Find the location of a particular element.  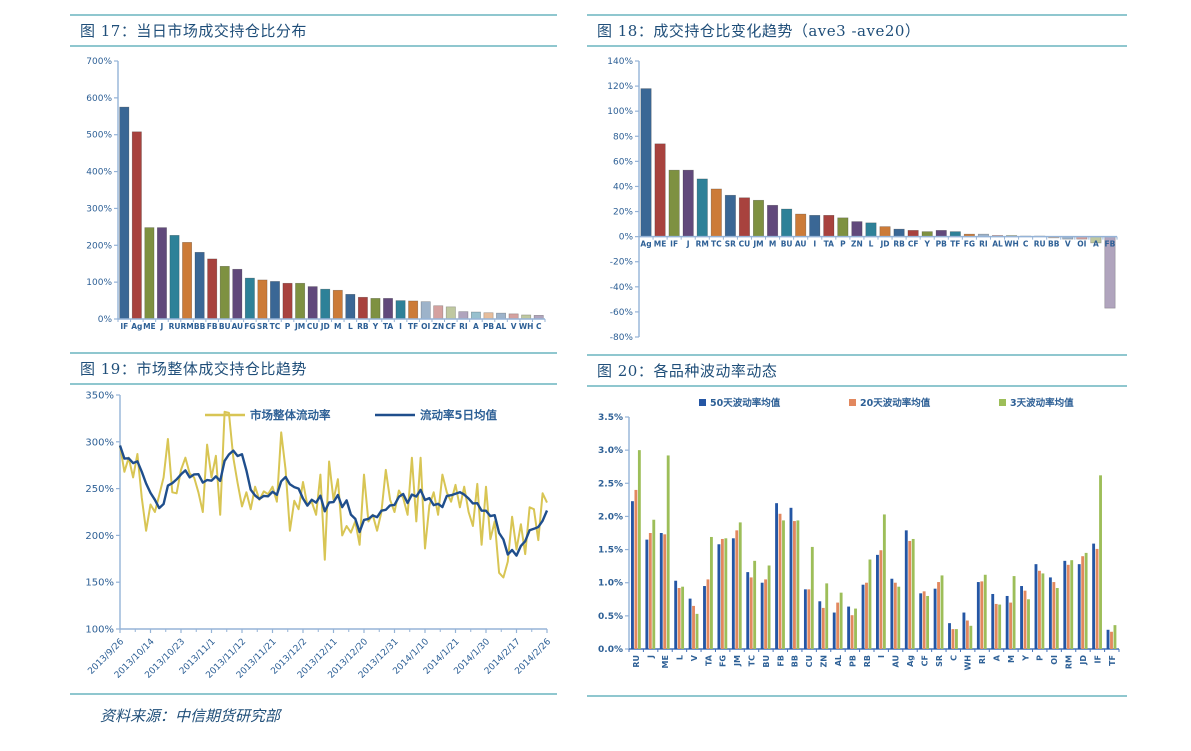

svg-text: P is located at coordinates (288, 326).